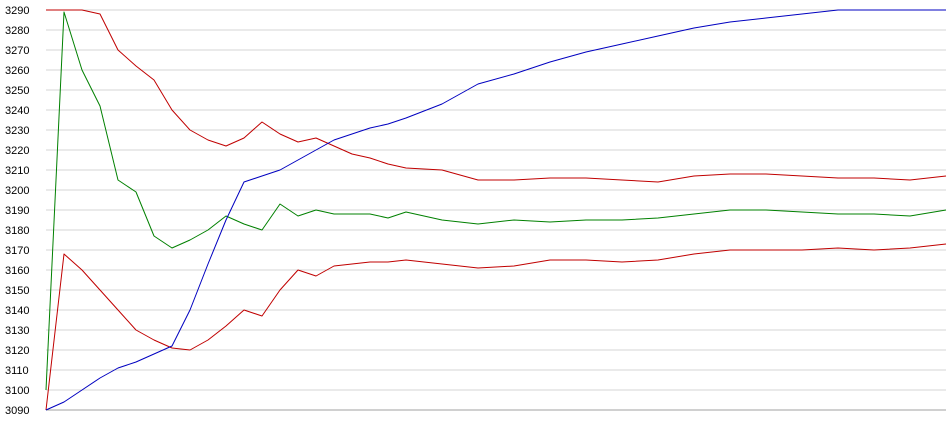 Image resolution: width=950 pixels, height=435 pixels. Describe the element at coordinates (17, 71) in the screenshot. I see `y-tick-label: 3260` at that location.